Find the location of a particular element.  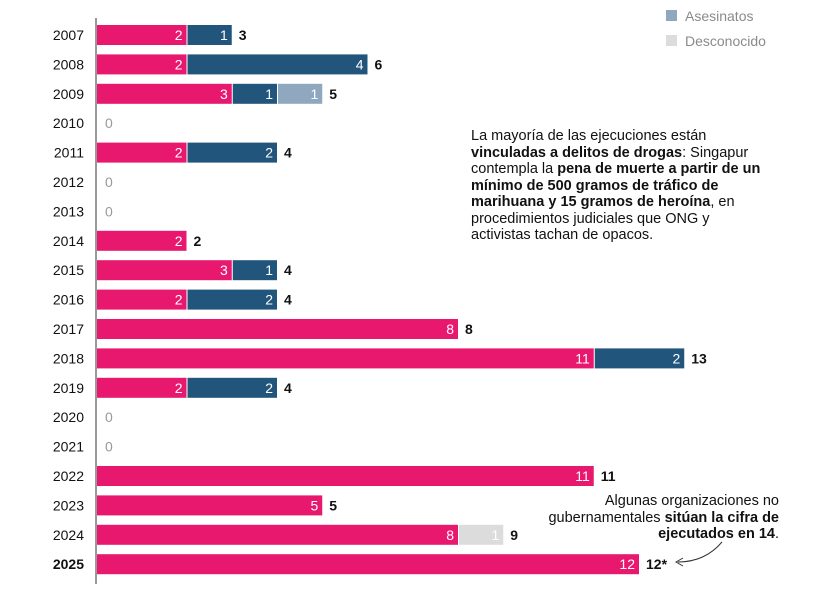

year-label: 2024 is located at coordinates (68, 535).